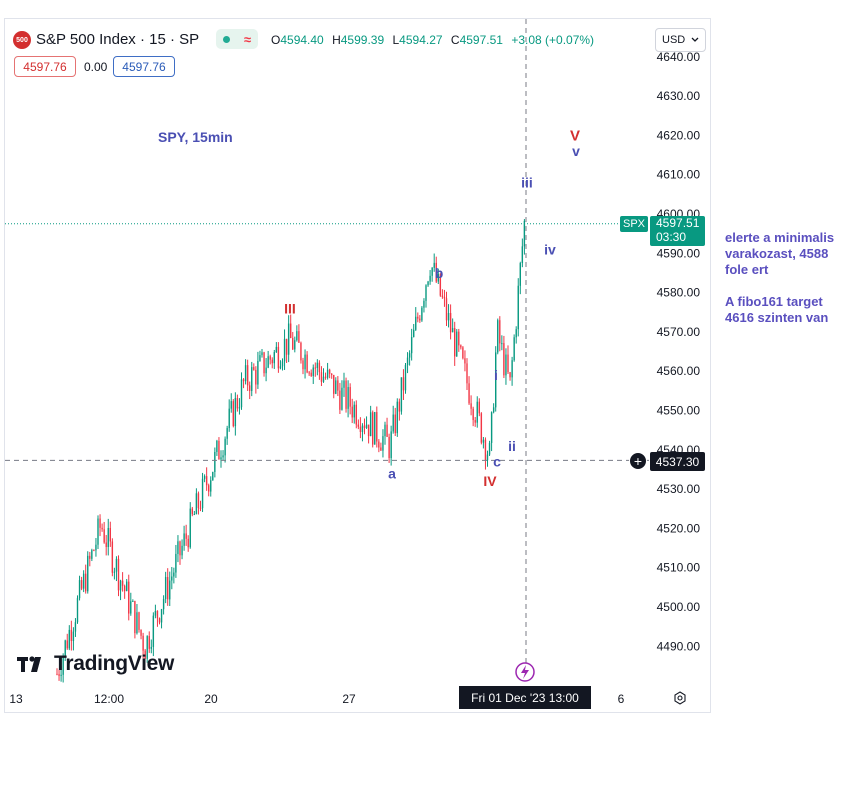 The image size is (856, 785). Describe the element at coordinates (316, 699) in the screenshot. I see `time-scale: 13 12:00 20 27 6` at that location.